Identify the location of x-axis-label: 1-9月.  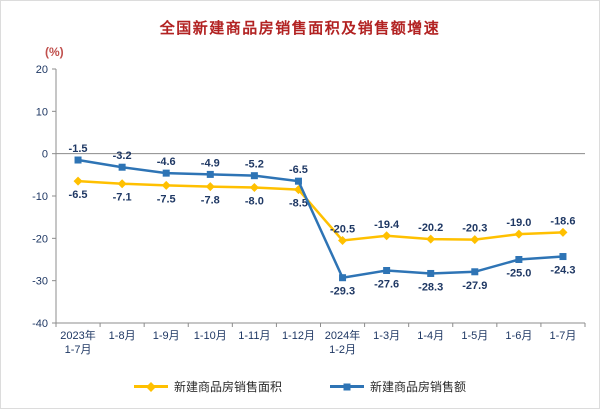
(166, 336).